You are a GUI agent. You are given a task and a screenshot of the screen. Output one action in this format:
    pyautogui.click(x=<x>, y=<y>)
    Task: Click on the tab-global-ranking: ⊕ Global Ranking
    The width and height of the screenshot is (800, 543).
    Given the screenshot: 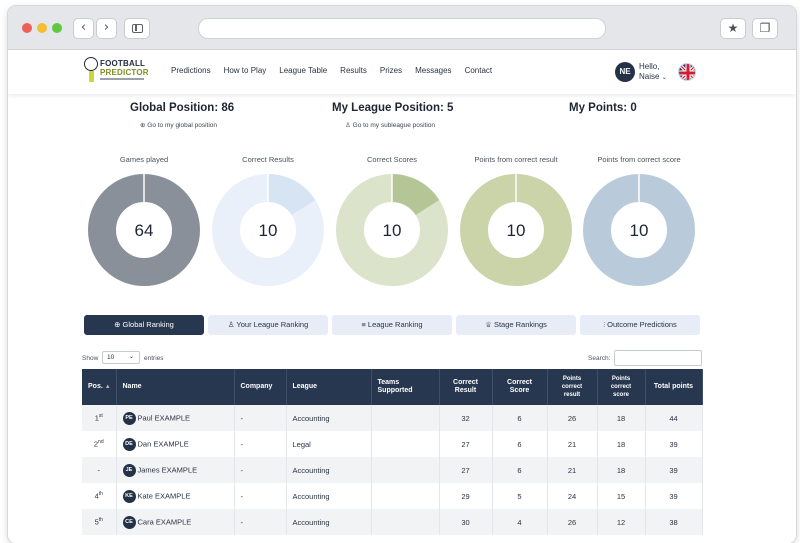 What is the action you would take?
    pyautogui.click(x=144, y=325)
    